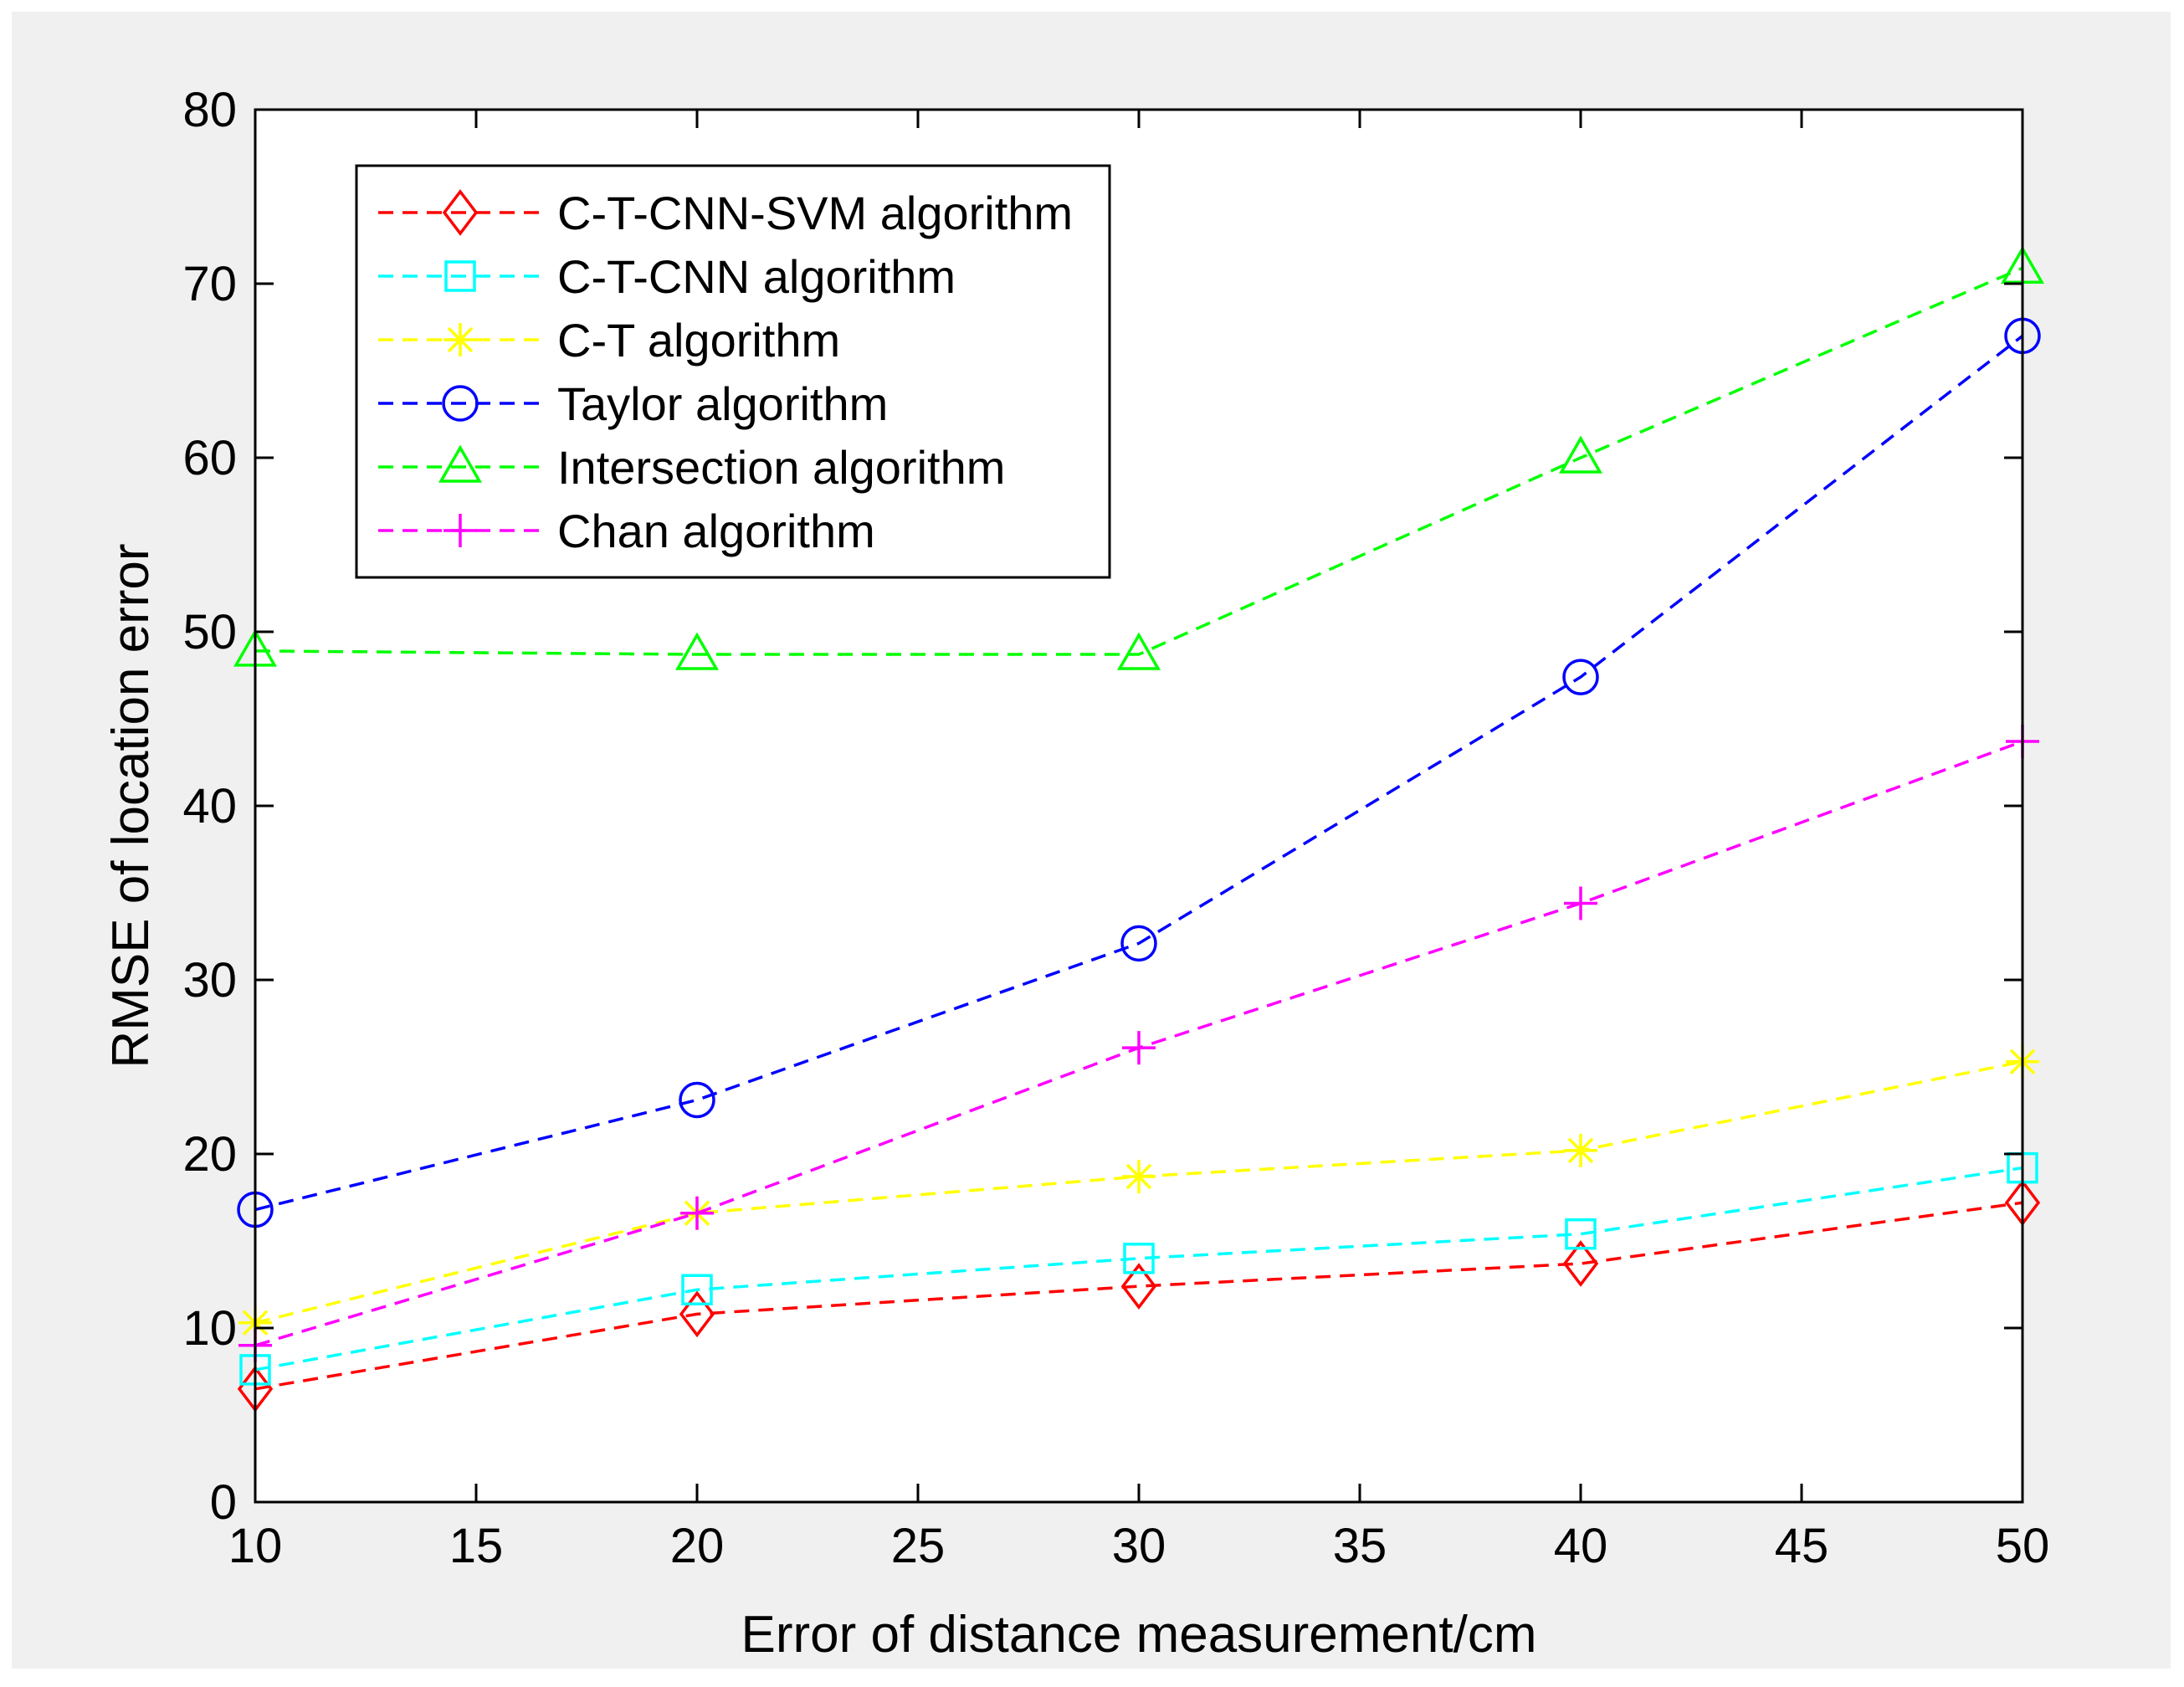 The width and height of the screenshot is (2184, 1687). What do you see at coordinates (209, 284) in the screenshot?
I see `y-tick-label: 70` at bounding box center [209, 284].